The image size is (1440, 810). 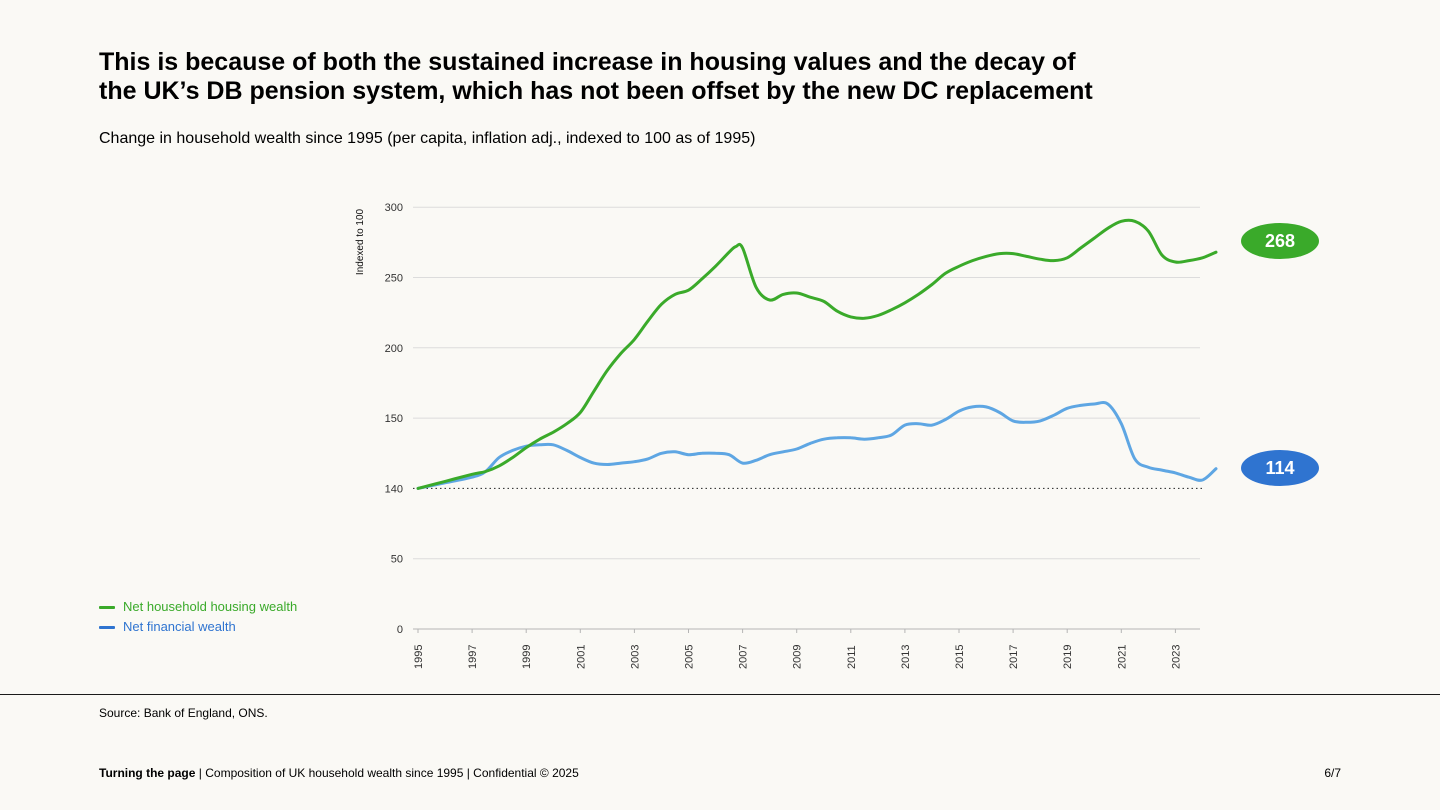 What do you see at coordinates (400, 630) in the screenshot?
I see `y-tick-label: 0` at bounding box center [400, 630].